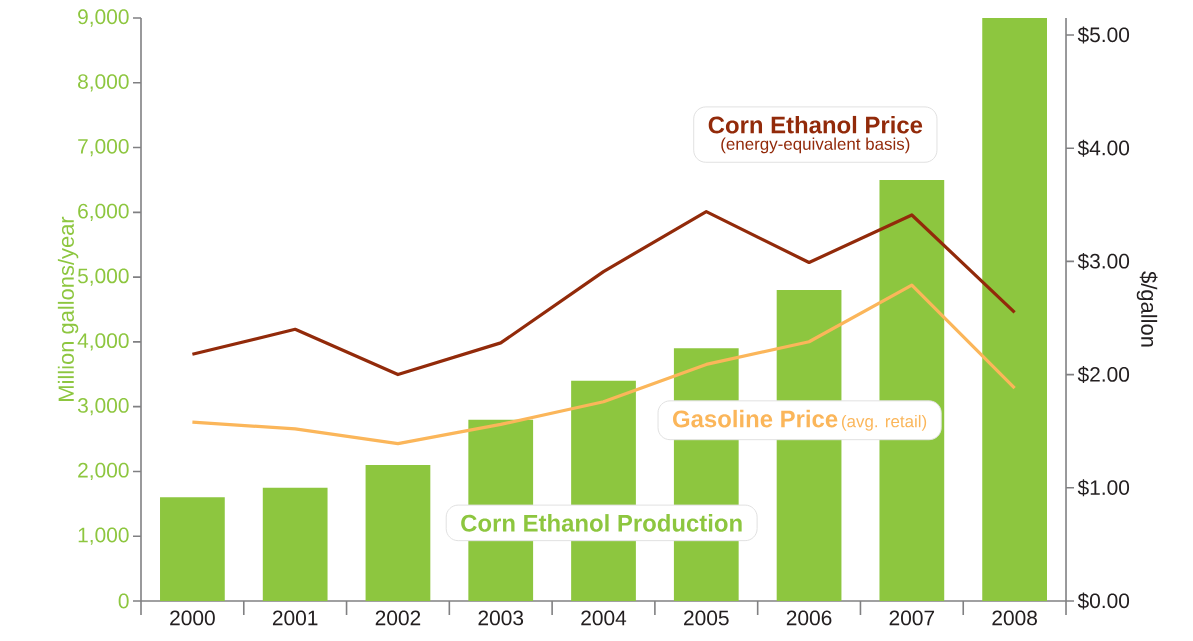 This screenshot has height=641, width=1193. What do you see at coordinates (1103, 488) in the screenshot?
I see `y2-tick-label: $1.00` at bounding box center [1103, 488].